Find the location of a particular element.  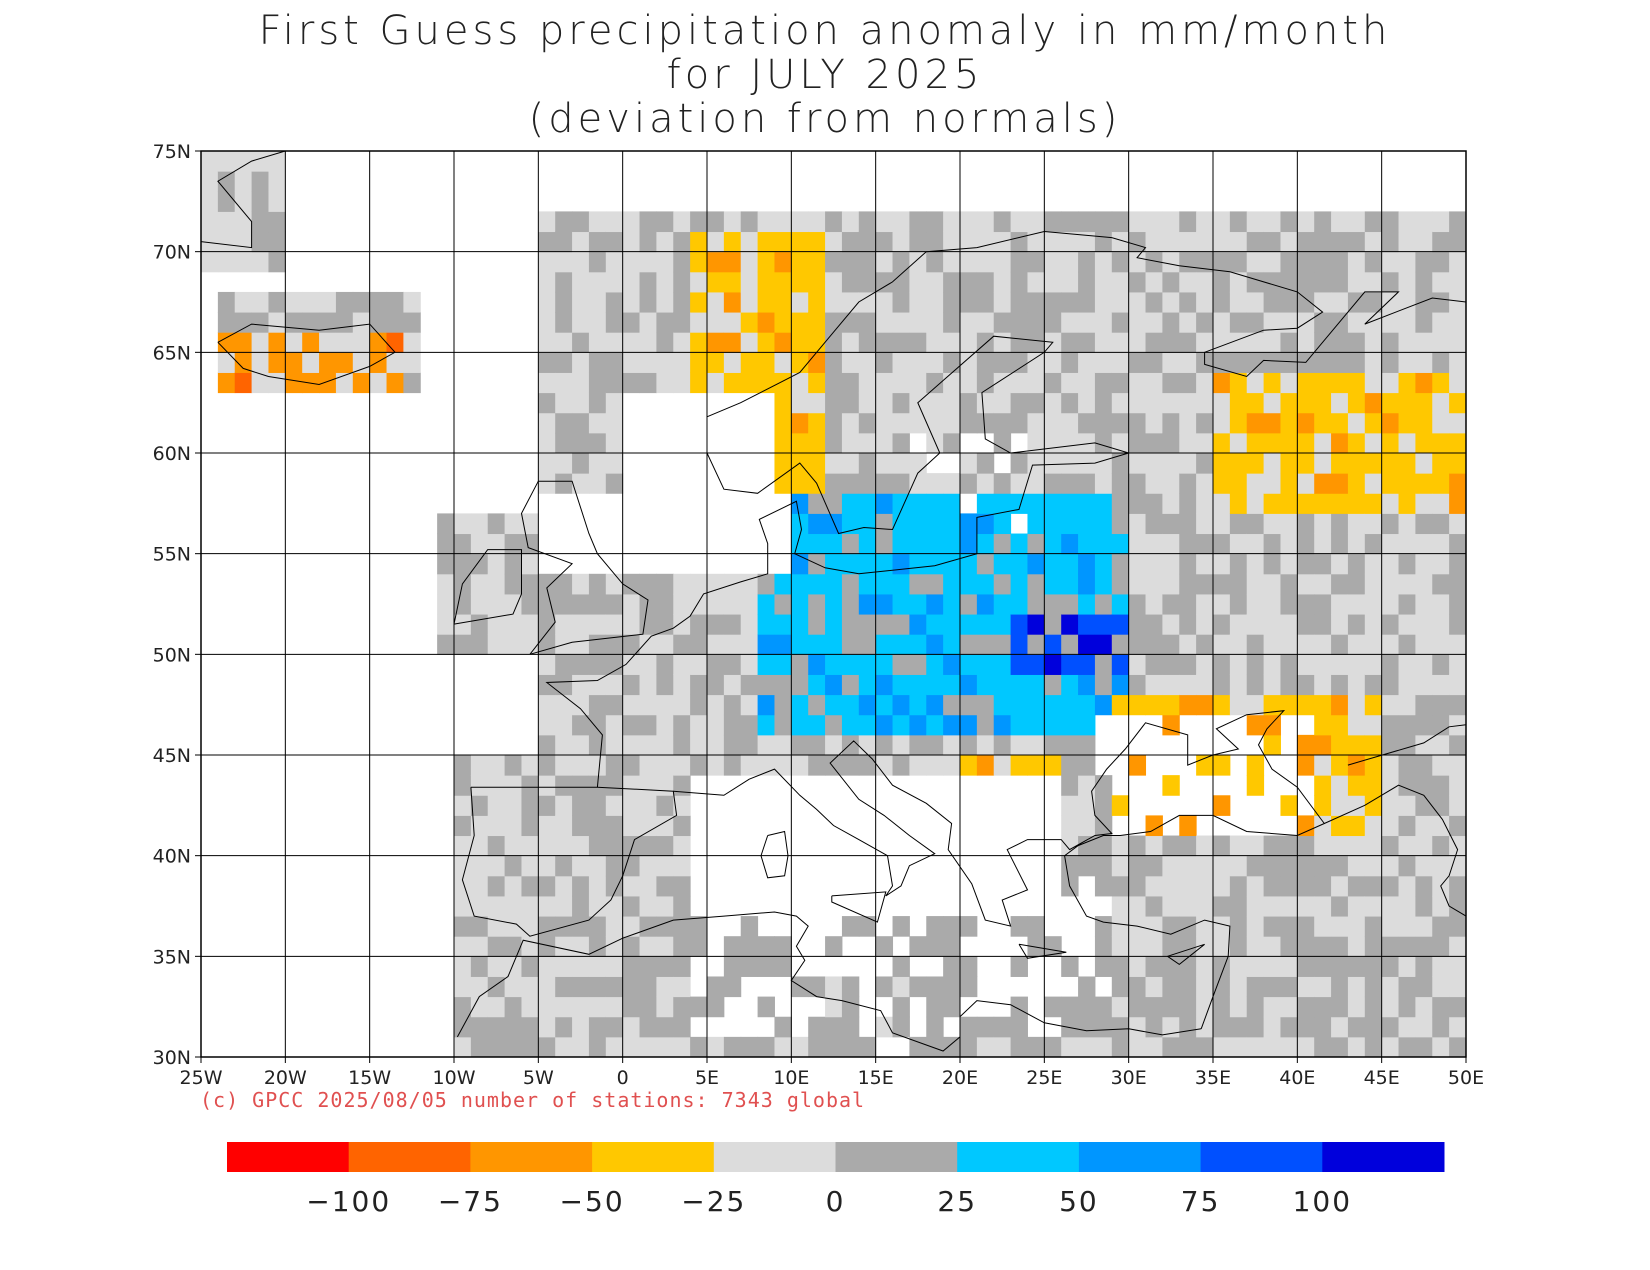

legend-label: 25 is located at coordinates (957, 1201).